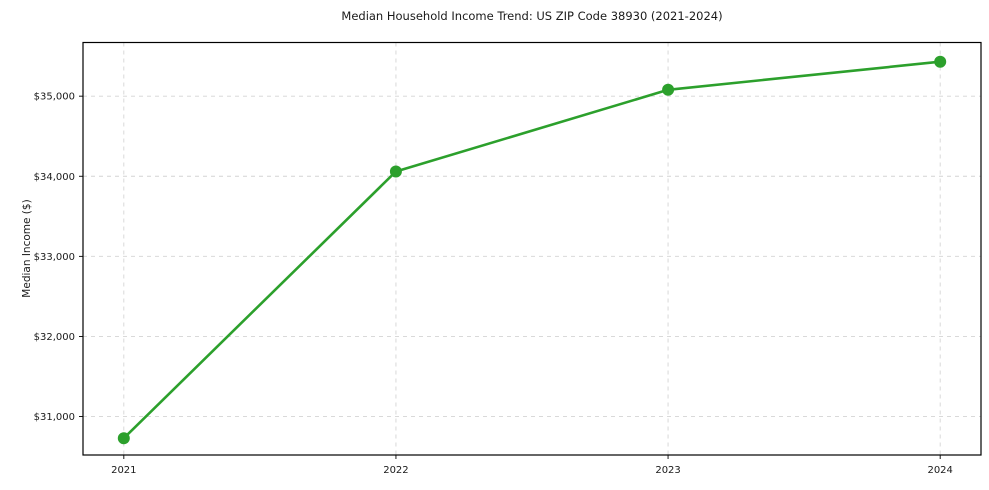  Describe the element at coordinates (395, 171) in the screenshot. I see `data-point-marker-2022` at that location.